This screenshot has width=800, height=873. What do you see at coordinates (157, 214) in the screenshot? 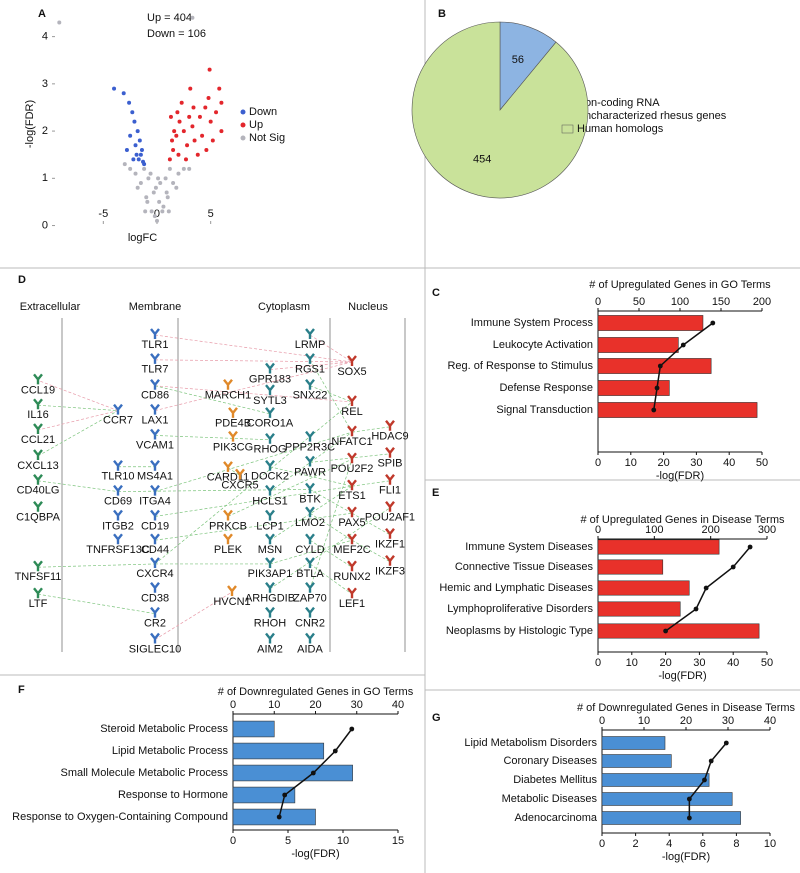
I see `x-tick-label: 0` at bounding box center [157, 214].